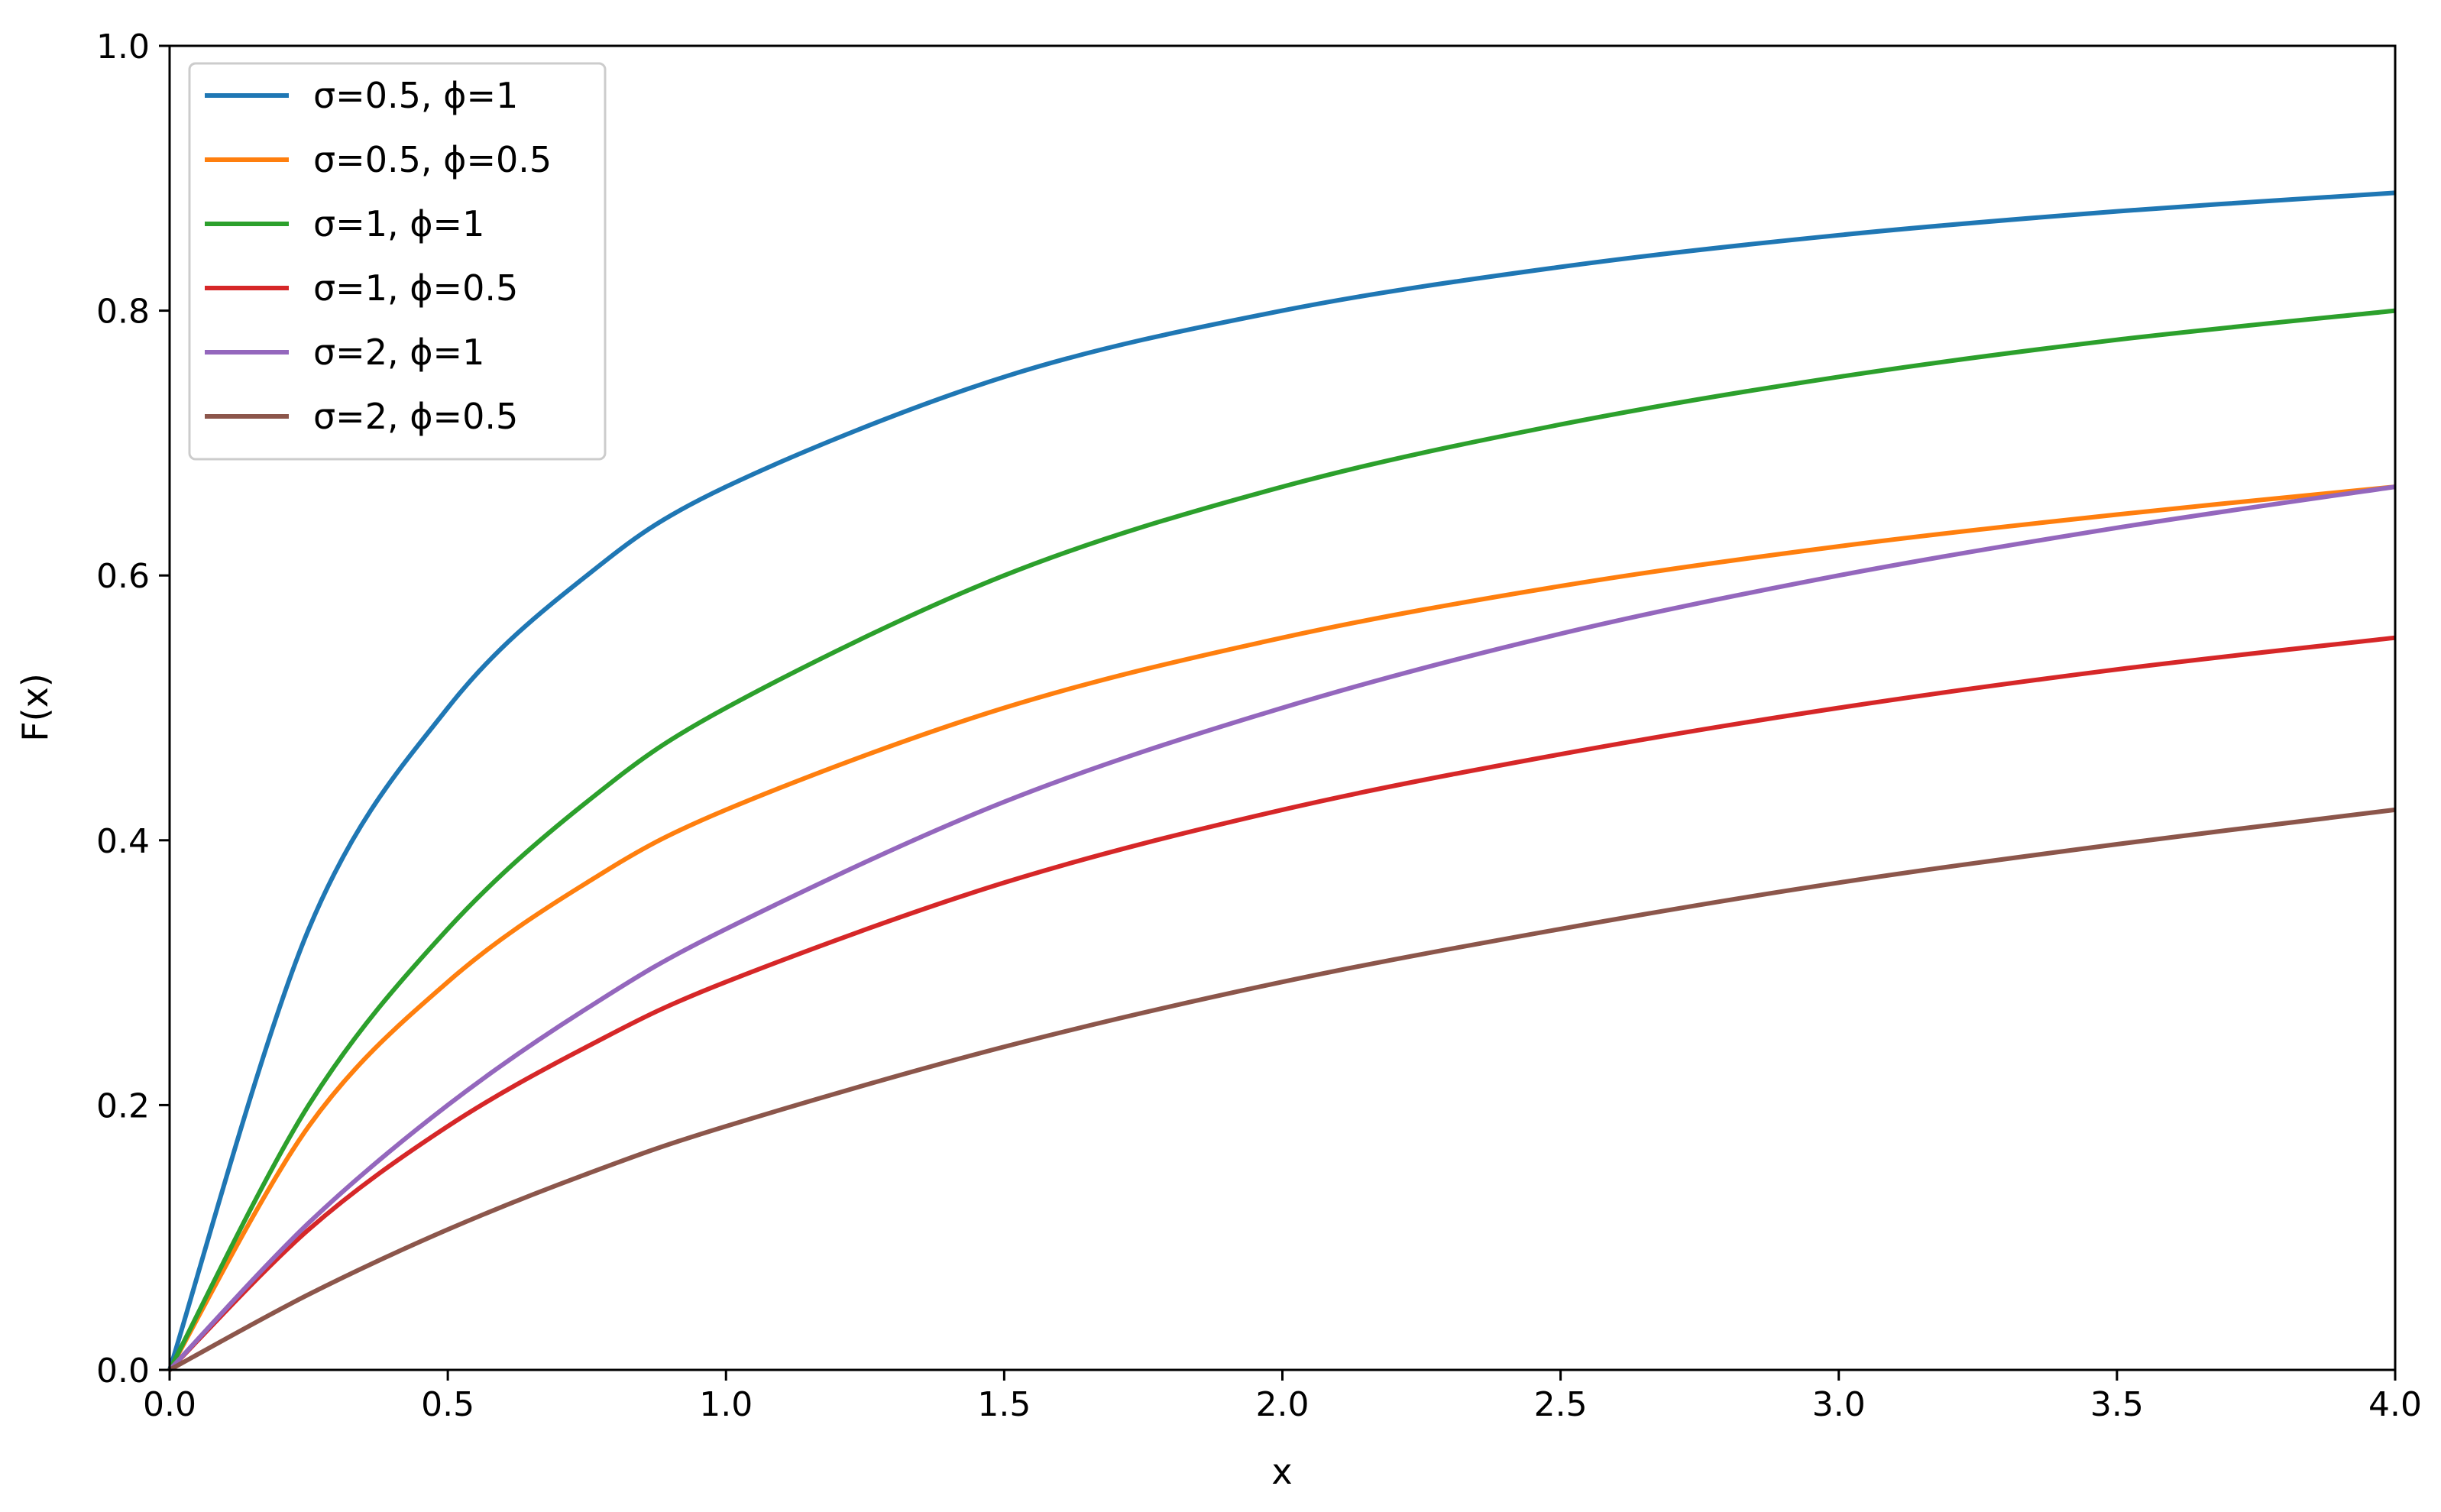  What do you see at coordinates (35, 707) in the screenshot?
I see `y-axis-label: F(x)` at bounding box center [35, 707].